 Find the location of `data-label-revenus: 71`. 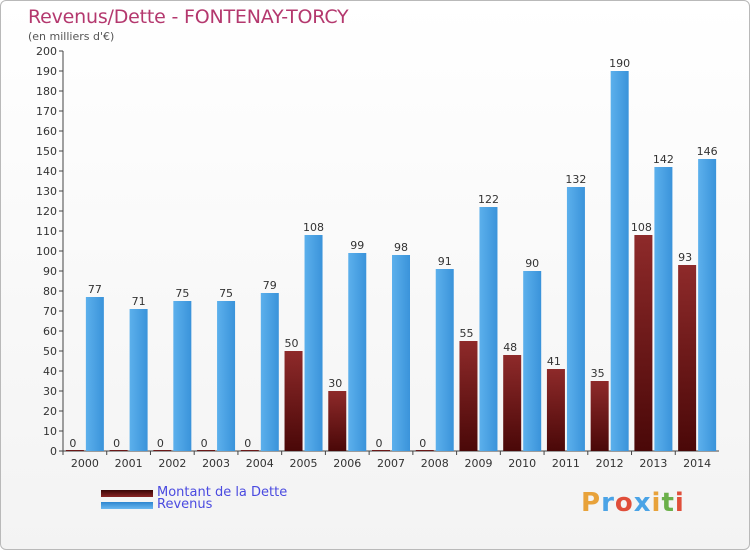

data-label-revenus: 71 is located at coordinates (139, 301).